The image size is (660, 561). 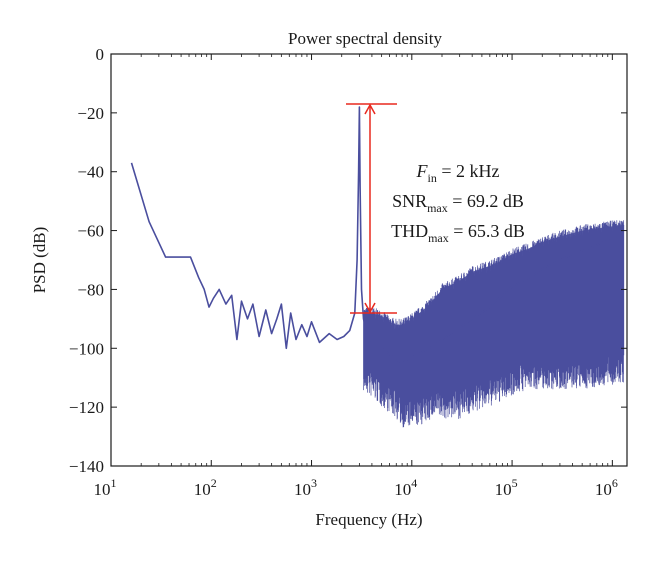 I want to click on x-tick-label: 10², so click(x=205, y=487).